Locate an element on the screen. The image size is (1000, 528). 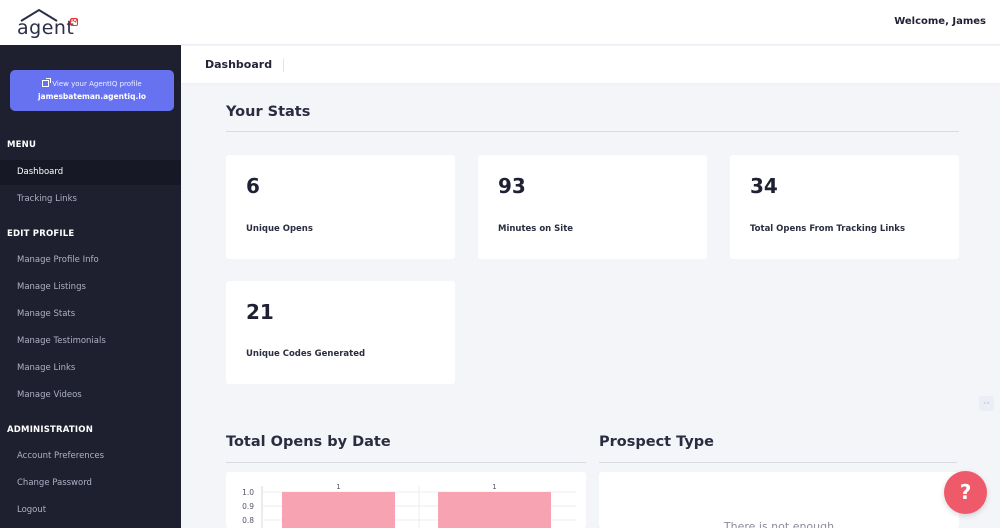
help-button: ? is located at coordinates (965, 492).